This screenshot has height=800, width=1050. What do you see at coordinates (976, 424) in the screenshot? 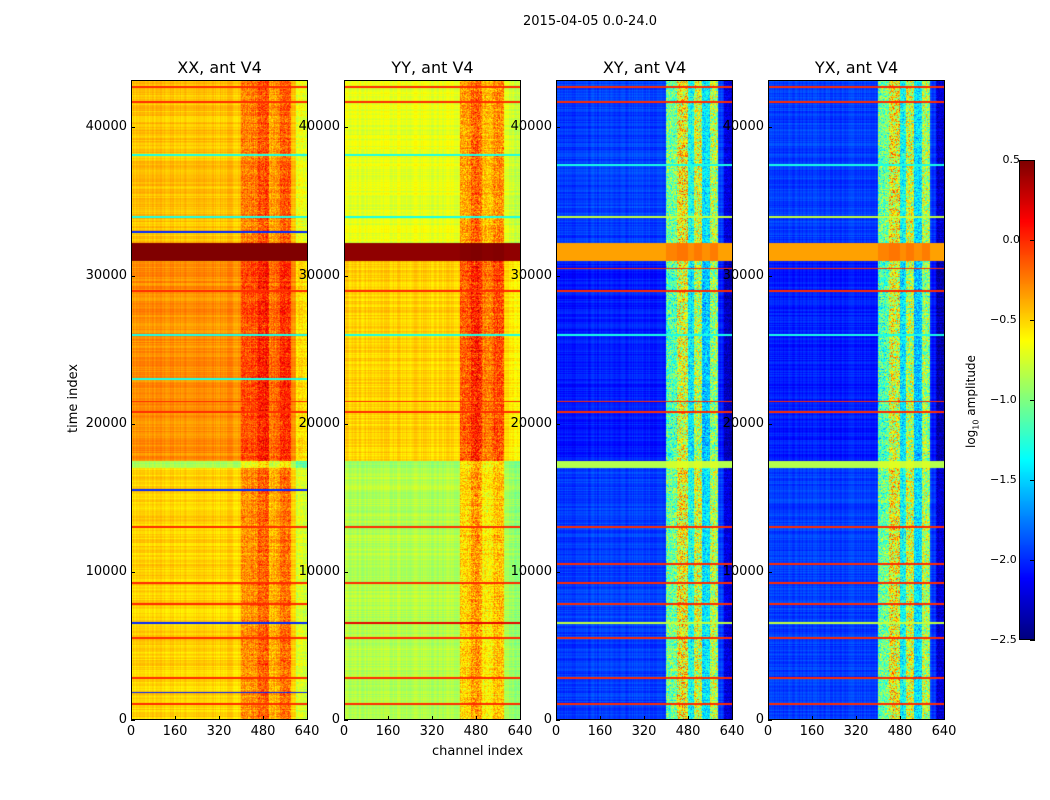
I see `colorbar-label-sub: 10` at bounding box center [976, 424].